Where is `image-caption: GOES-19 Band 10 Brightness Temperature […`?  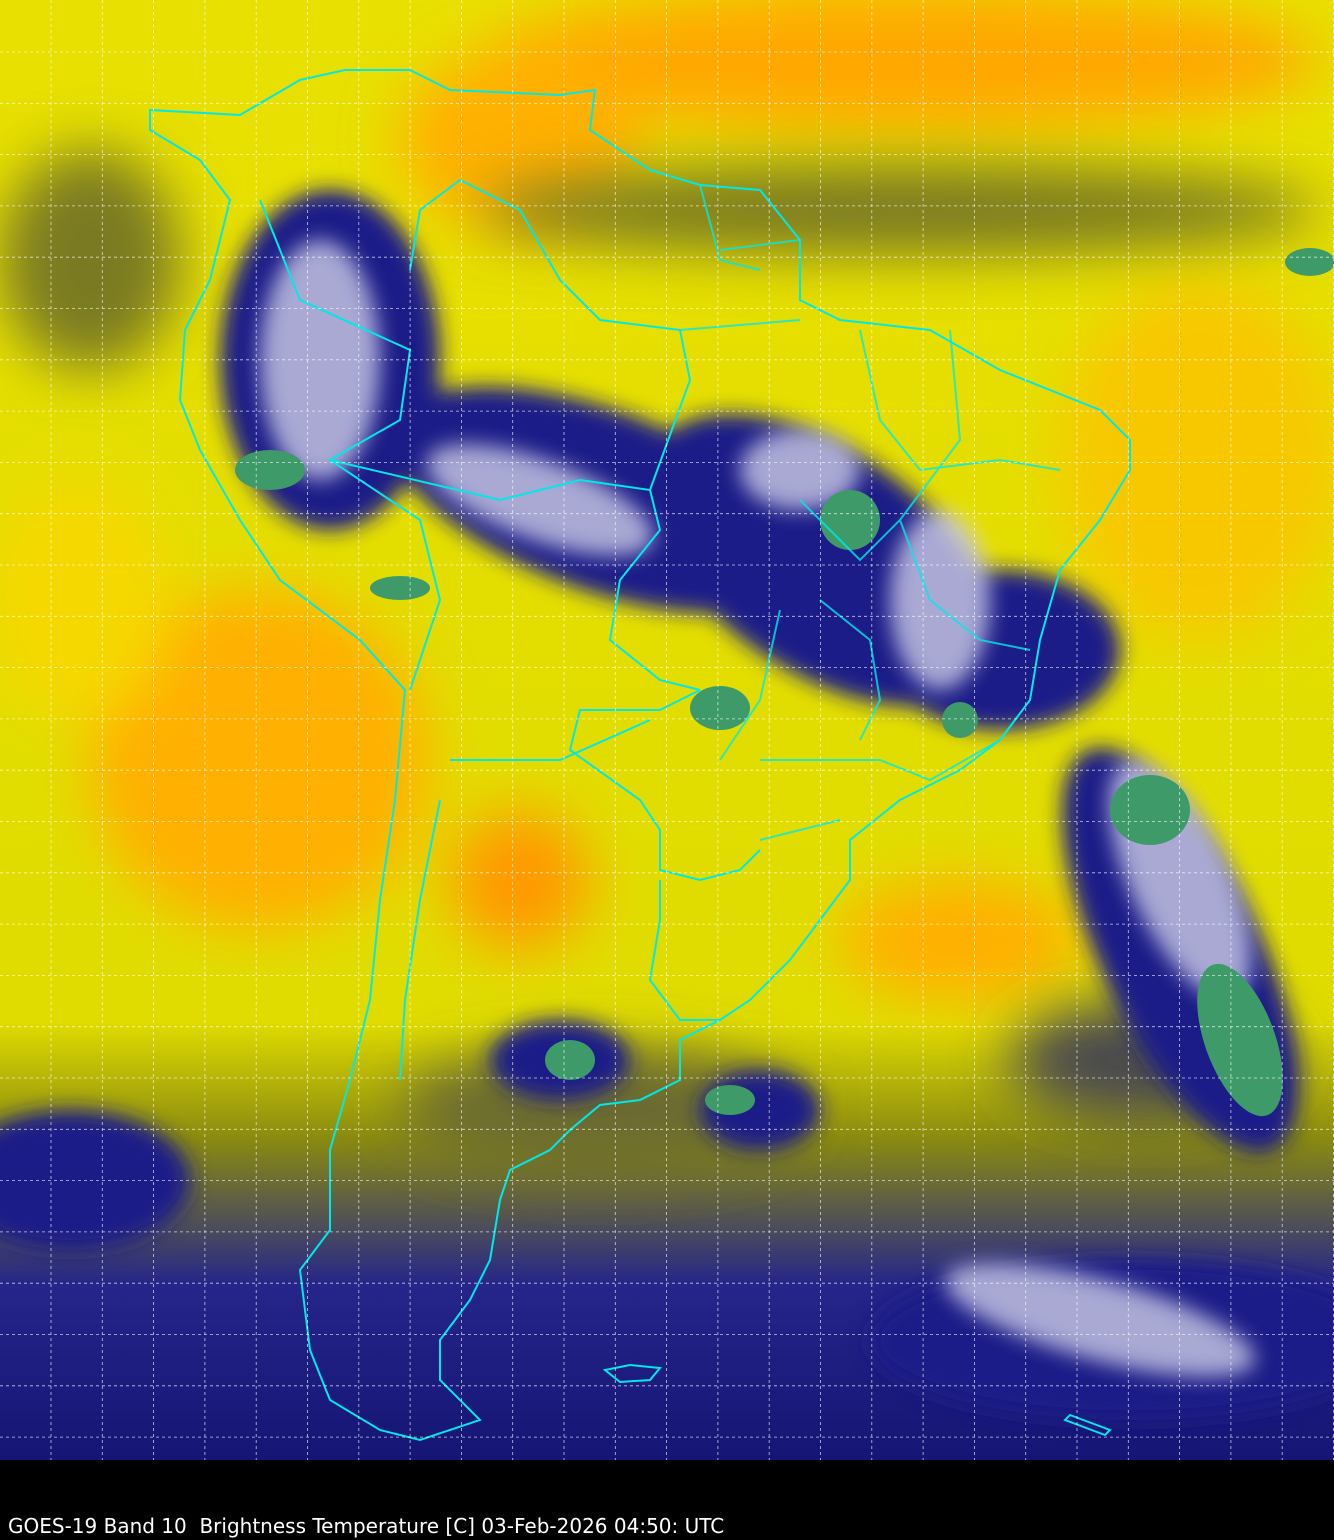 image-caption: GOES-19 Band 10 Brightness Temperature [… is located at coordinates (366, 1526).